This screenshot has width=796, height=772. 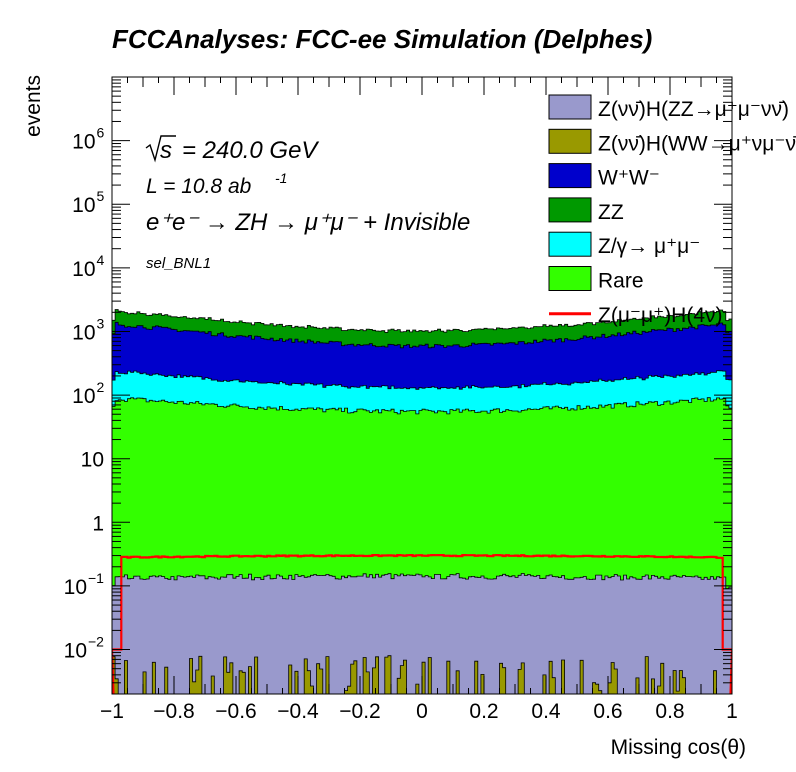 What do you see at coordinates (693, 109) in the screenshot?
I see `legend-label: Z(νν̄)H(ZZ→μ⁺μ⁻νν̄)` at bounding box center [693, 109].